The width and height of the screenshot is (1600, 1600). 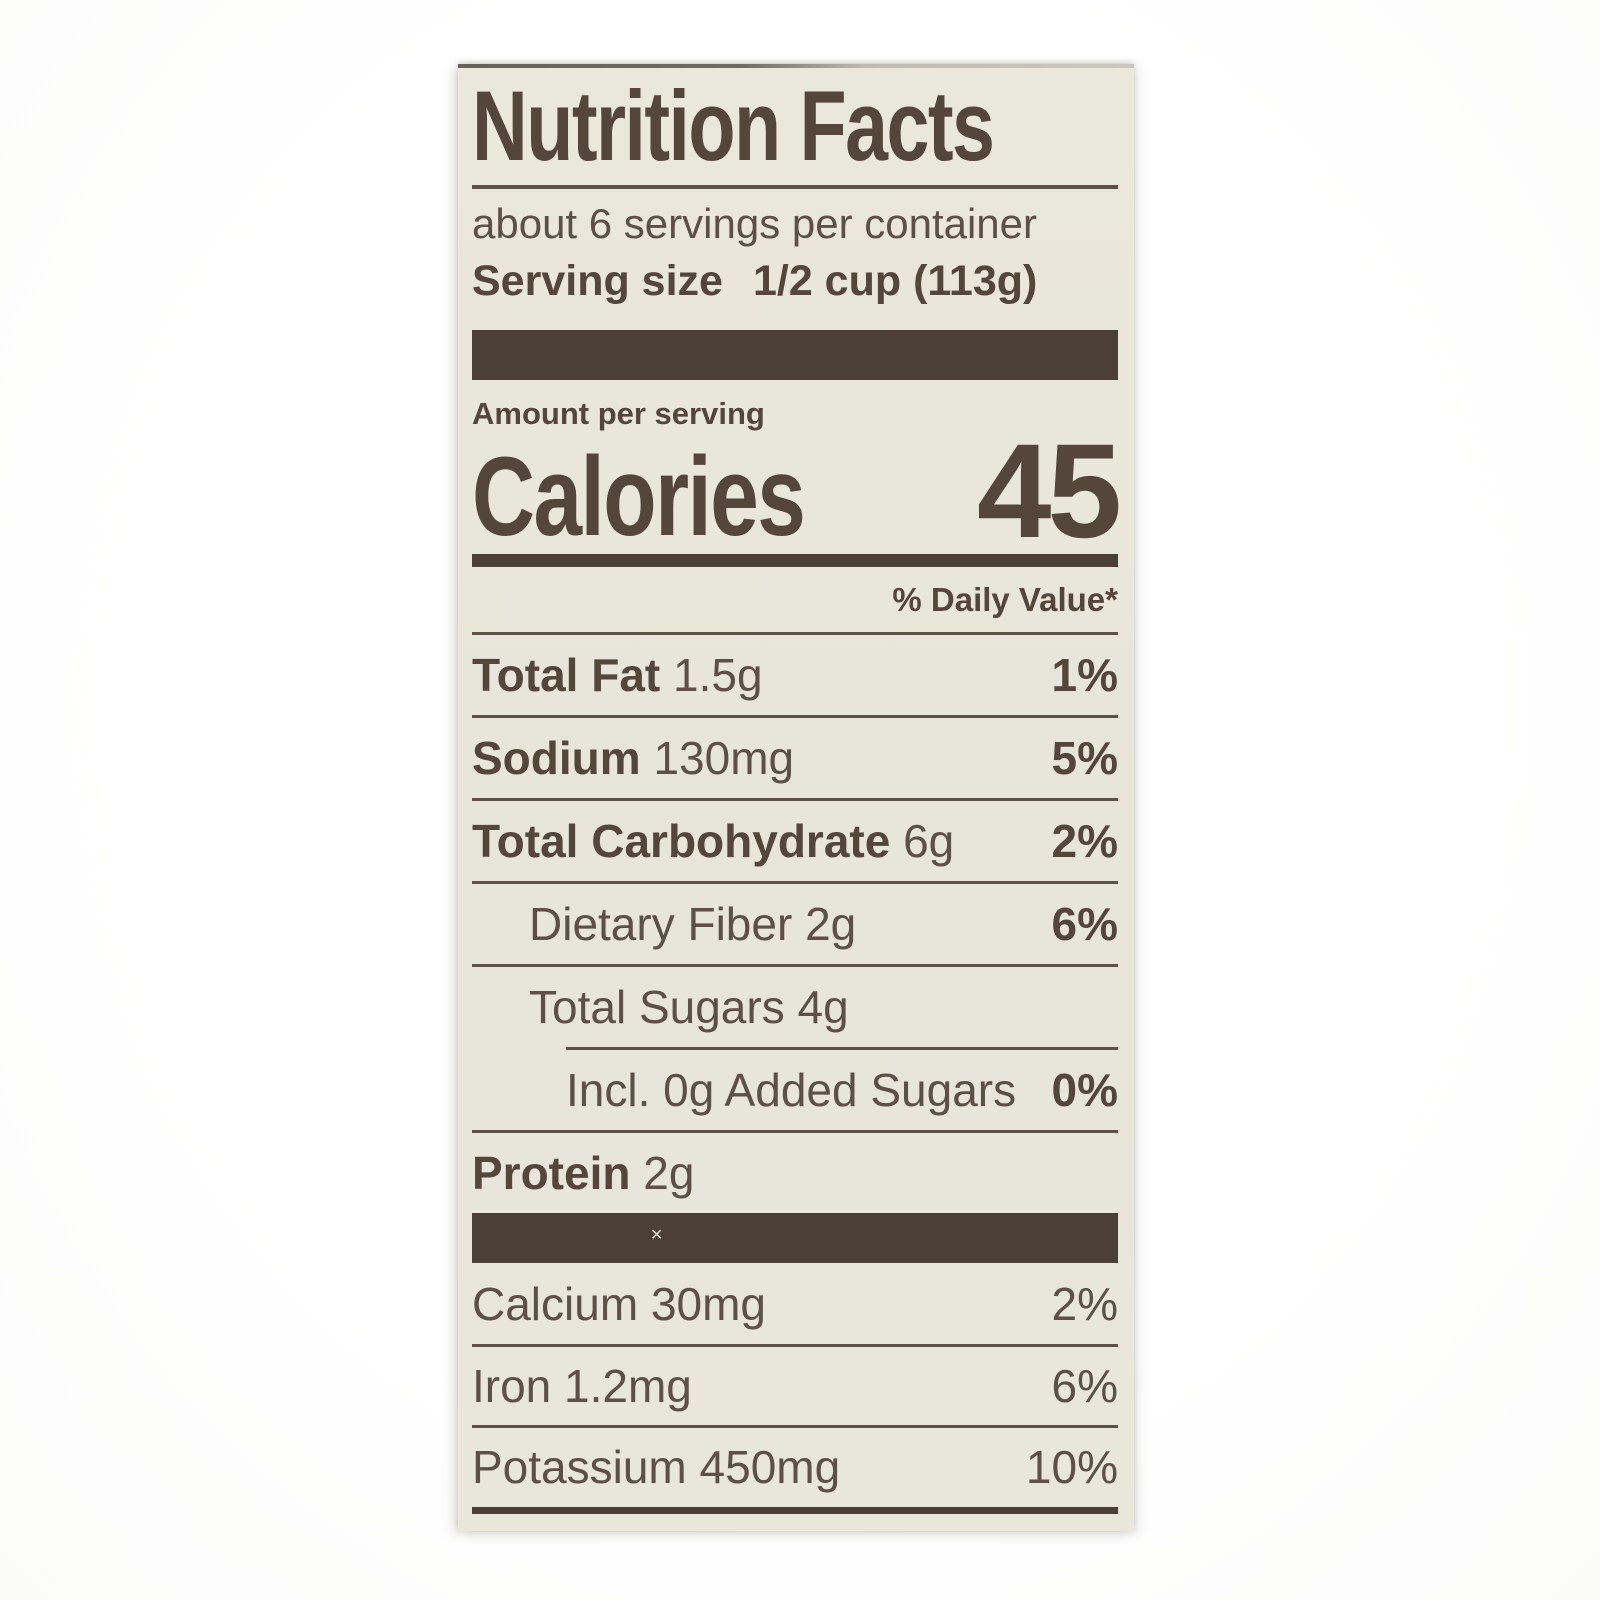 What do you see at coordinates (791, 1090) in the screenshot?
I see `nutrient-name-amount: Incl. 0g Added Sugars` at bounding box center [791, 1090].